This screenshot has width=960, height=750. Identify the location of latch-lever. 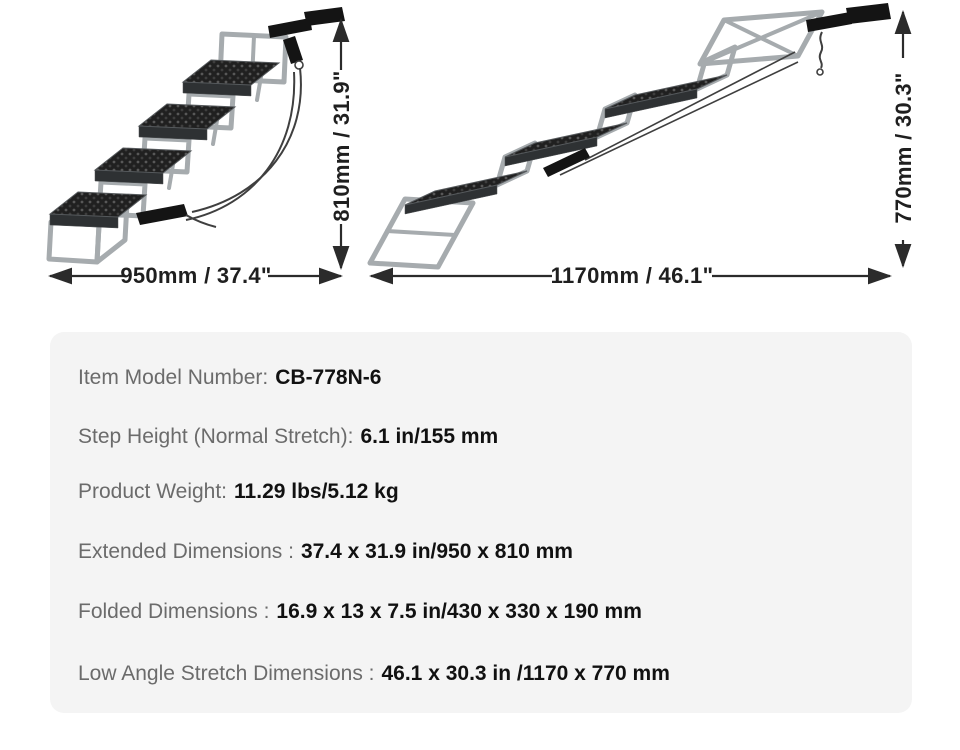
(293, 50).